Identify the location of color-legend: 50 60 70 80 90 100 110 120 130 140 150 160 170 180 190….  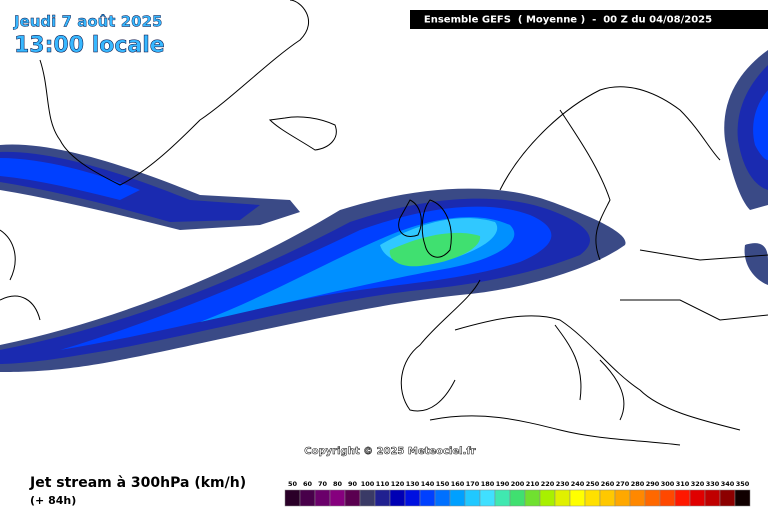
(517, 493).